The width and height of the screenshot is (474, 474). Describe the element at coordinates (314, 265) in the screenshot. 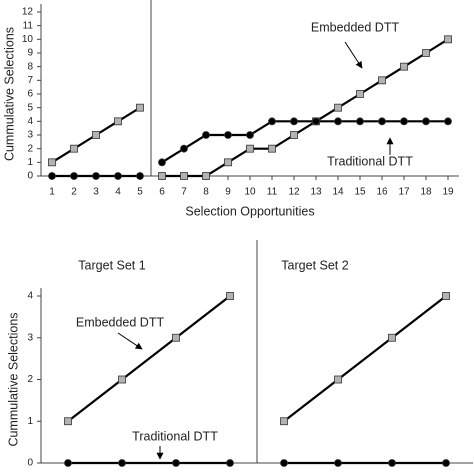

I see `annotation: Target Set 2` at that location.